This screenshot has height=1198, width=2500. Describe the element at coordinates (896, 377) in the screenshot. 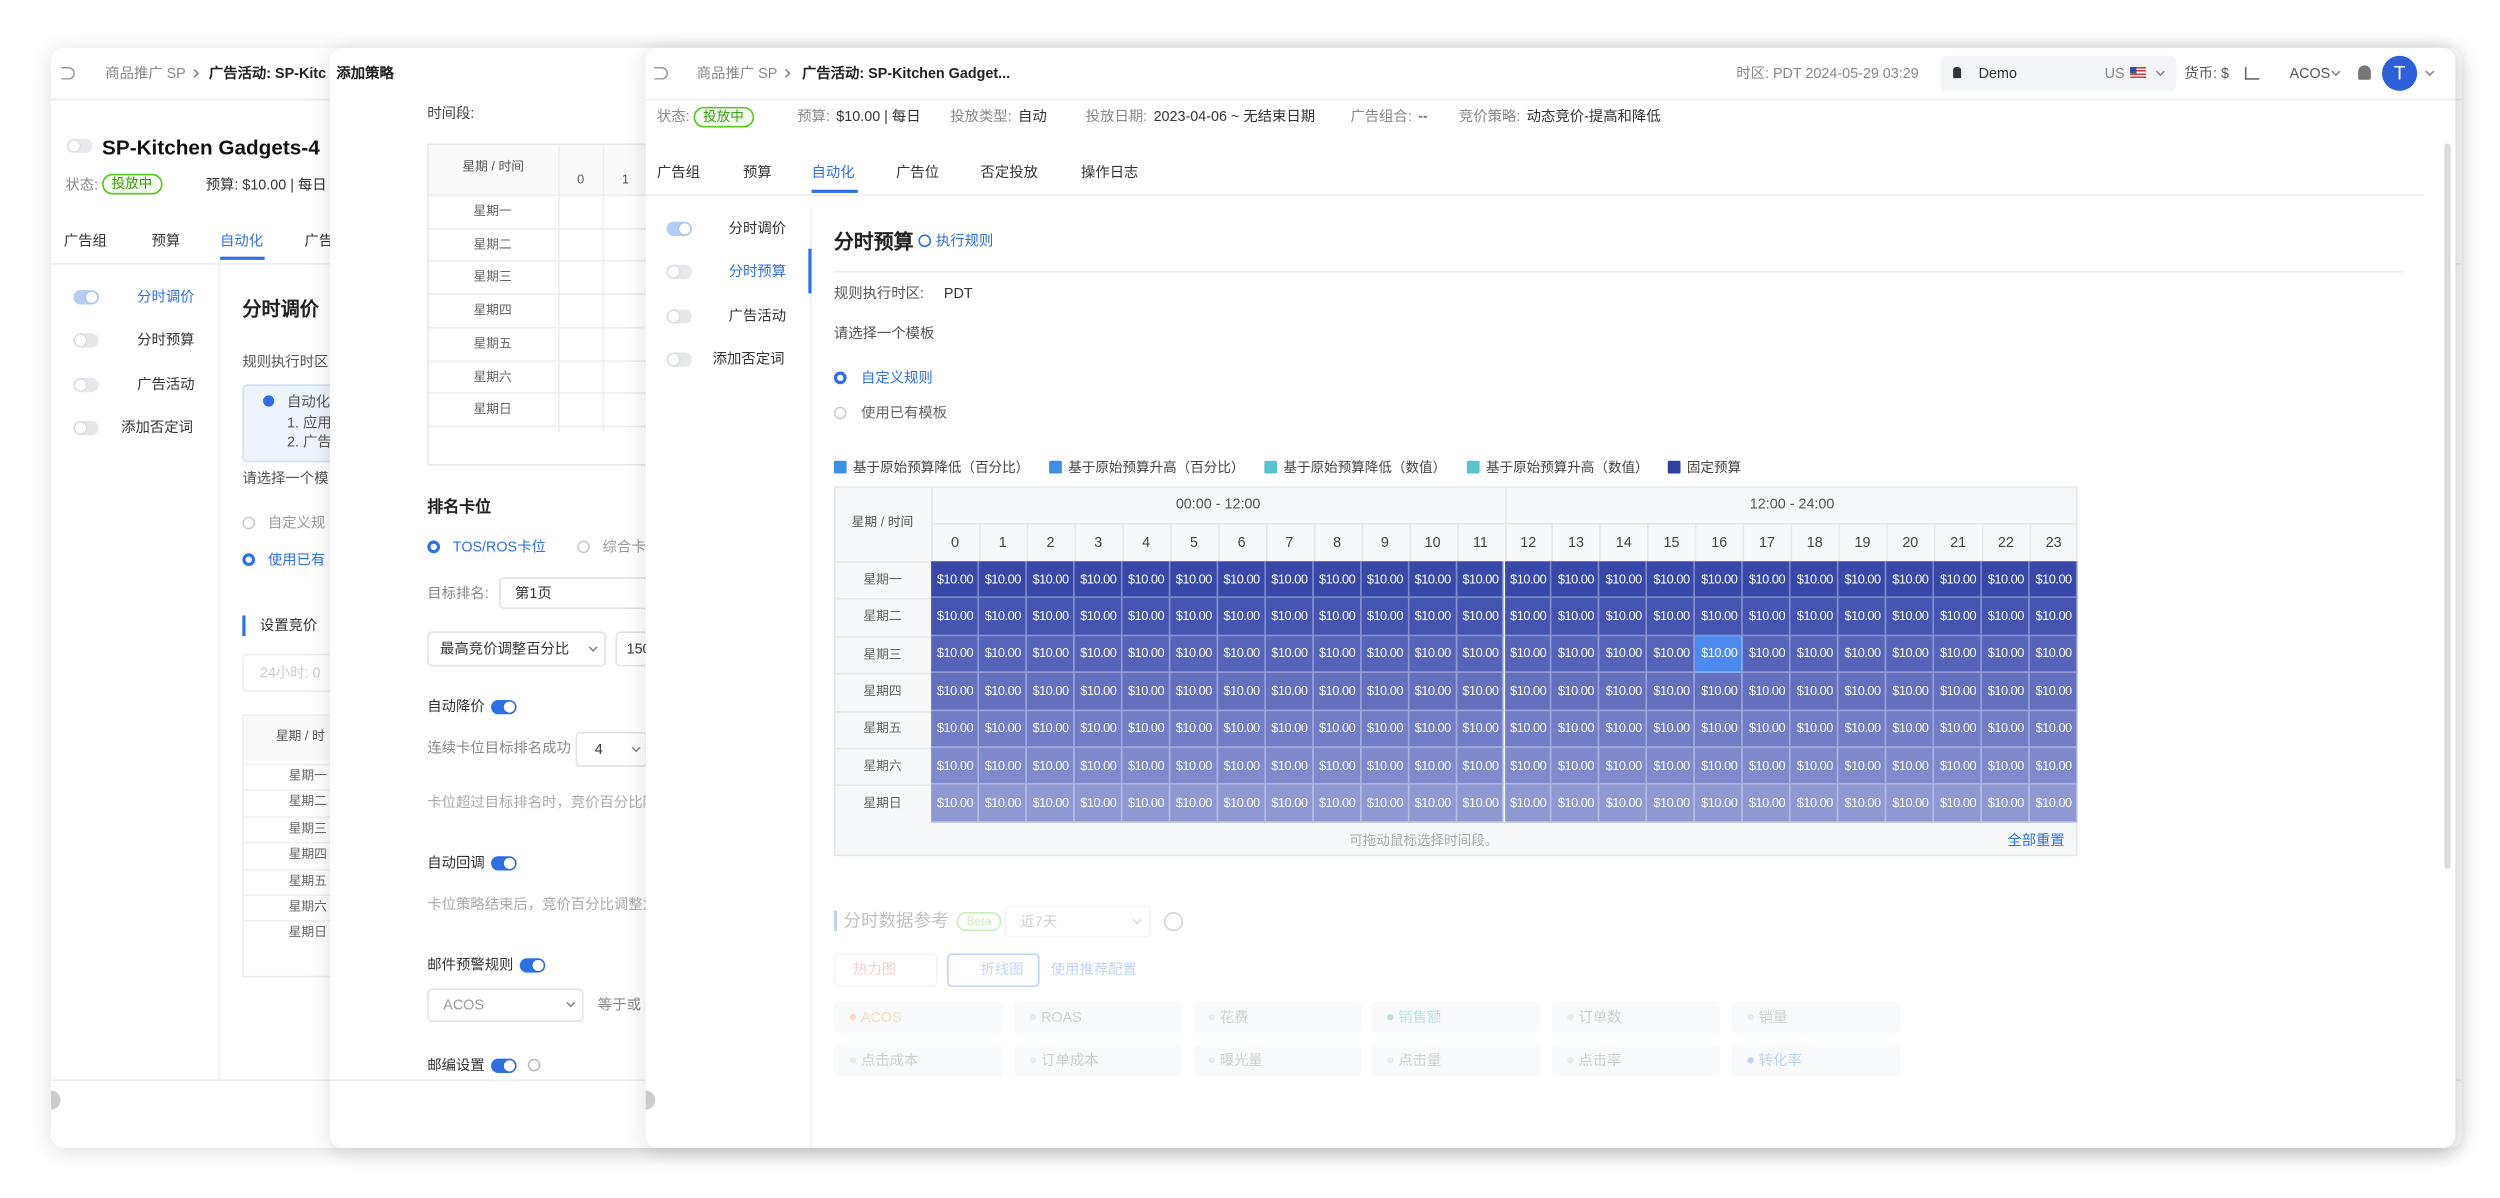

I see `radio-label: 自定义规则` at that location.